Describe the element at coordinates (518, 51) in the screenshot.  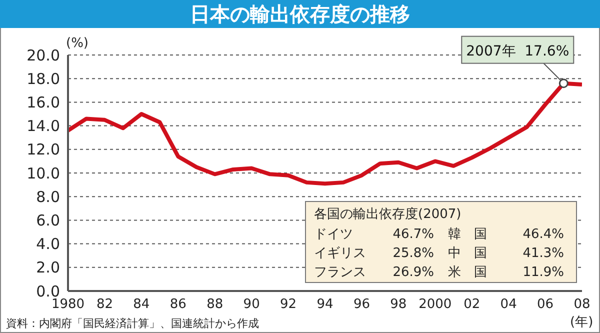
I see `annotation: 2007年 17.6%` at that location.